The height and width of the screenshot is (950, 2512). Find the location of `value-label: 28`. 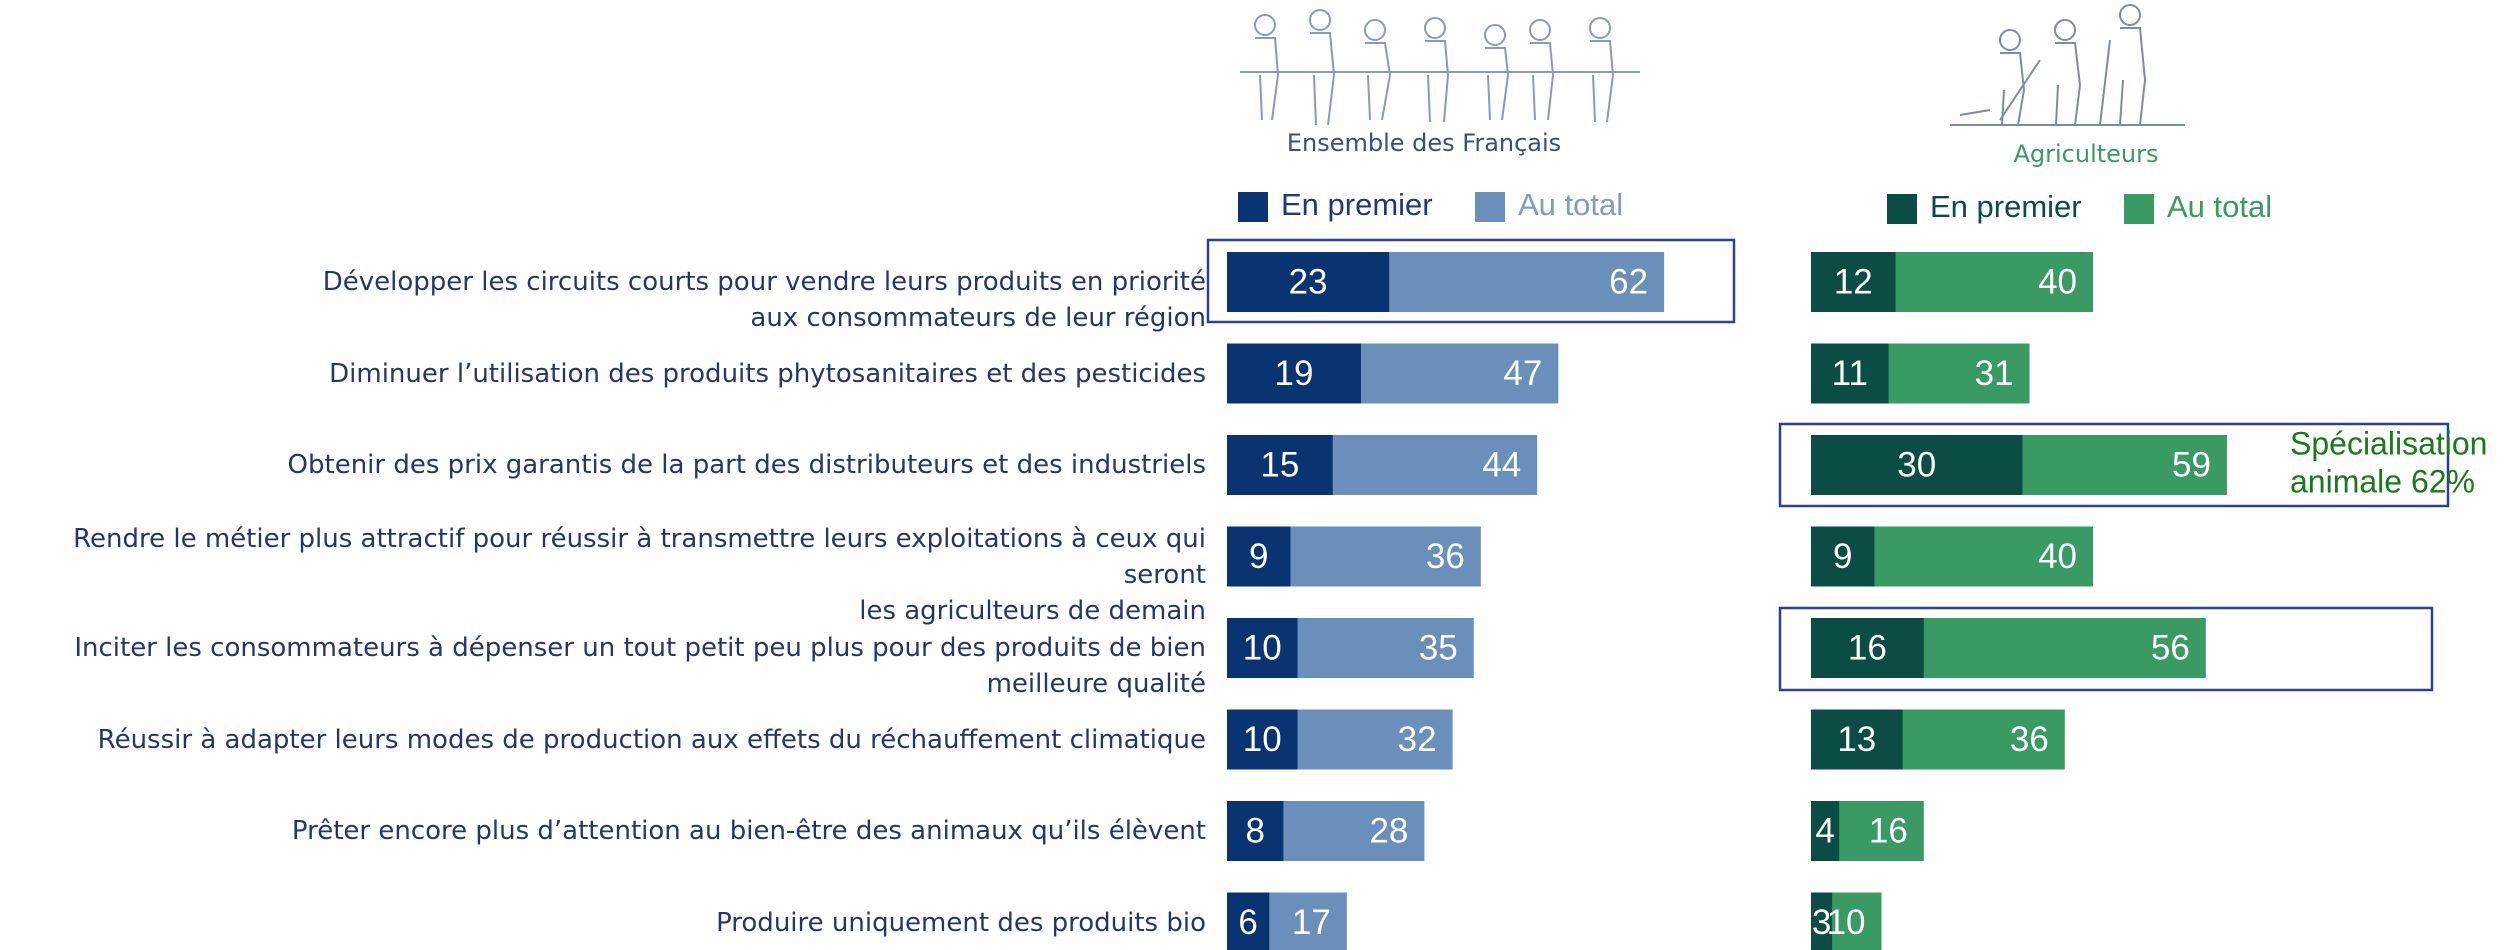

value-label: 28 is located at coordinates (1388, 830).